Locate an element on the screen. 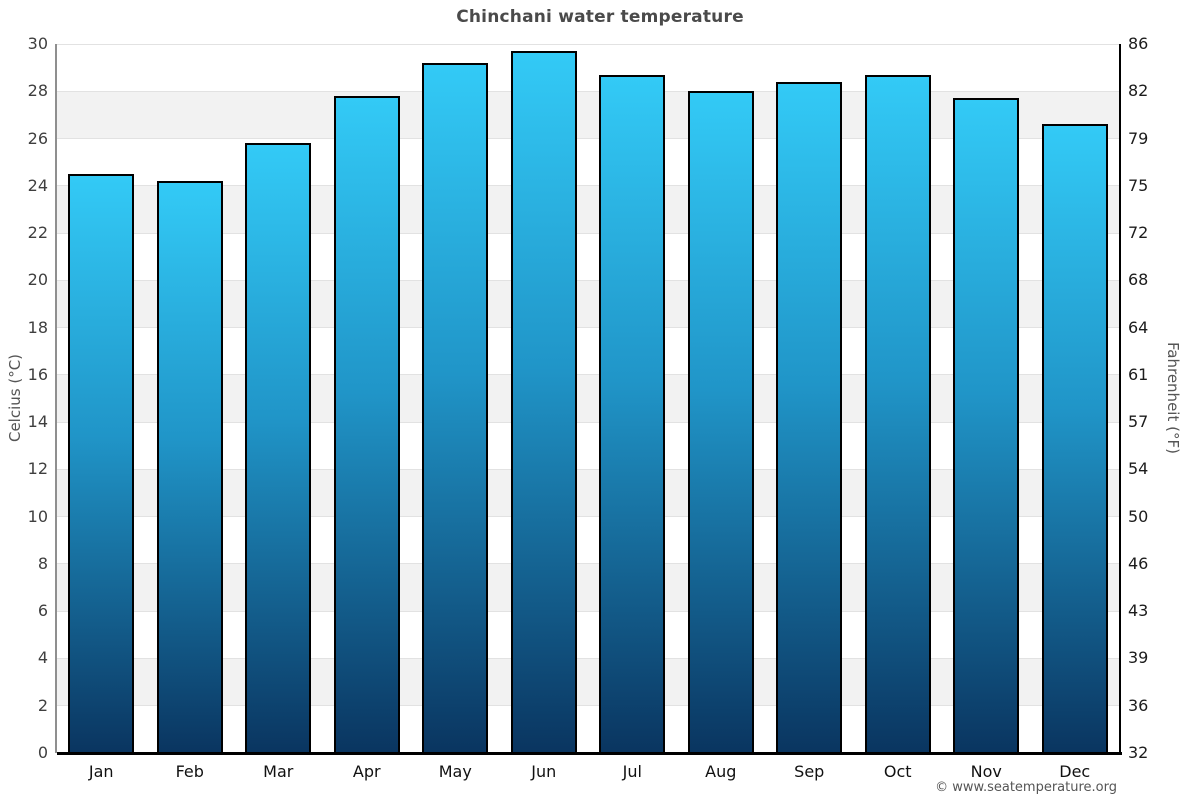  y-axis-tick-fahrenheit: 86 is located at coordinates (1138, 43).